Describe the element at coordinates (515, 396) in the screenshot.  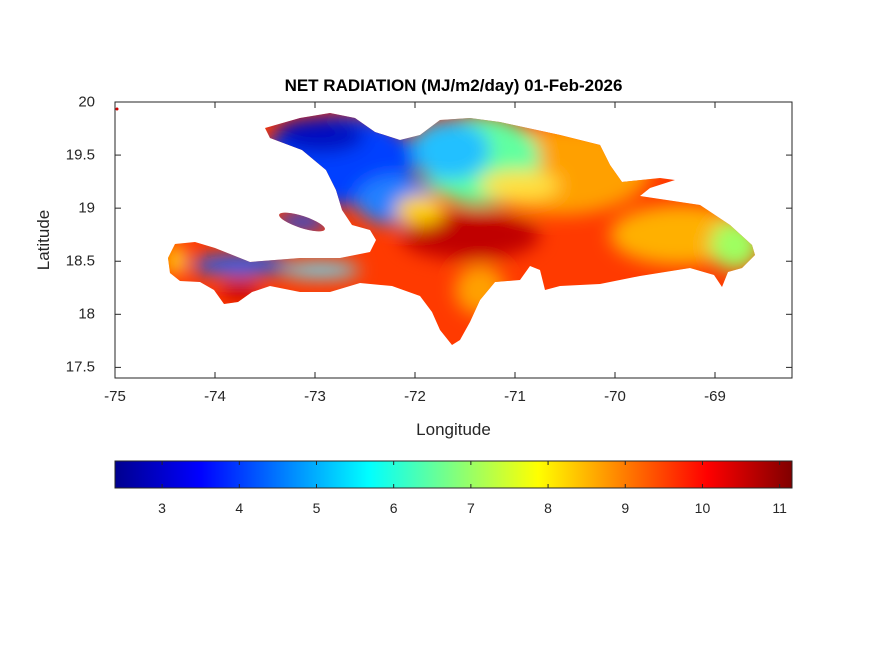
I see `x-tick-label: -71` at that location.